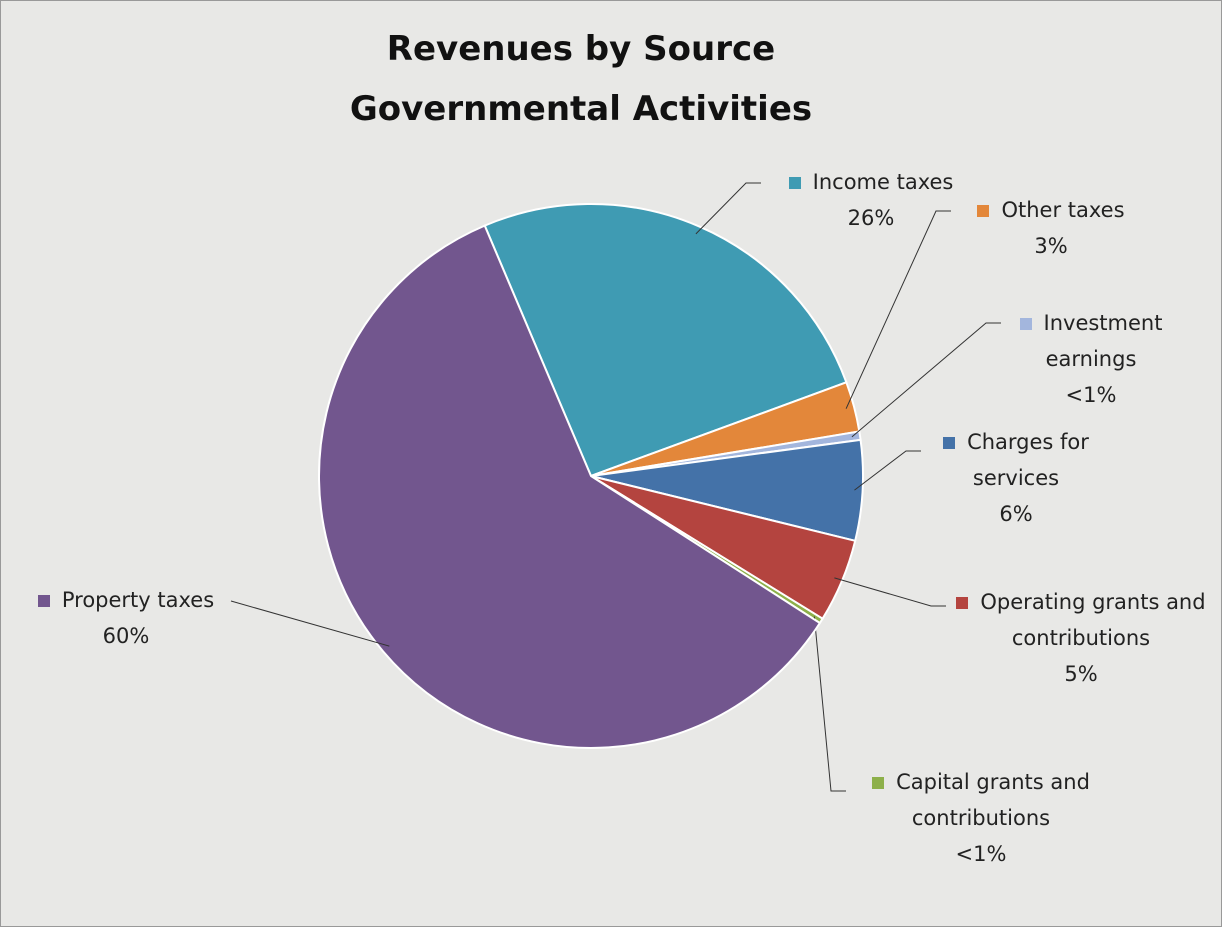 The image size is (1222, 927). I want to click on data-label: Capital grants and contributions <1%, so click(981, 818).